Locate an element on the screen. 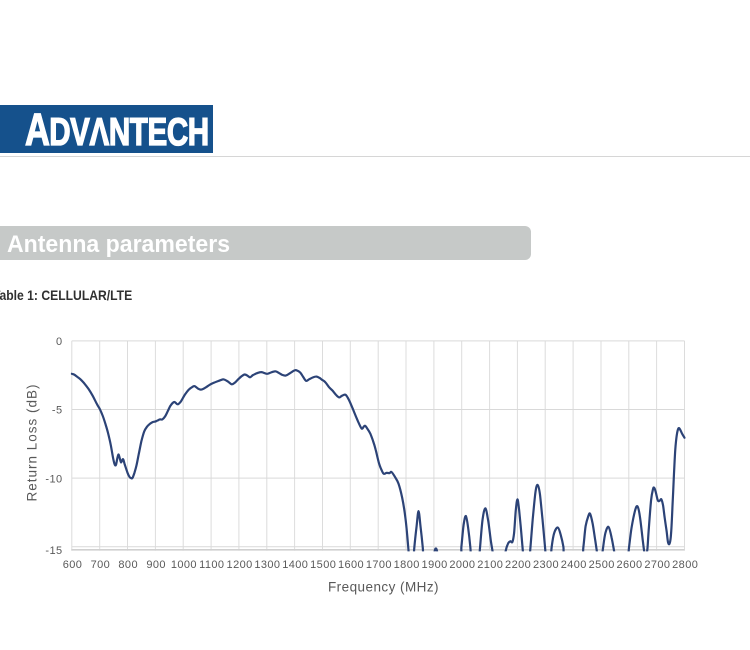 This screenshot has width=750, height=650. svg-text: 600 is located at coordinates (73, 565).